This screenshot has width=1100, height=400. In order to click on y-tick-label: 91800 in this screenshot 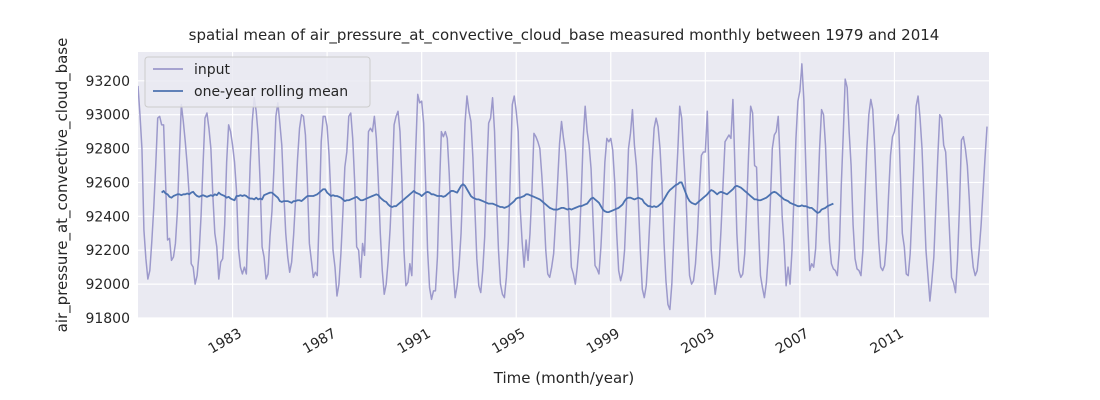, I will do `click(107, 319)`.